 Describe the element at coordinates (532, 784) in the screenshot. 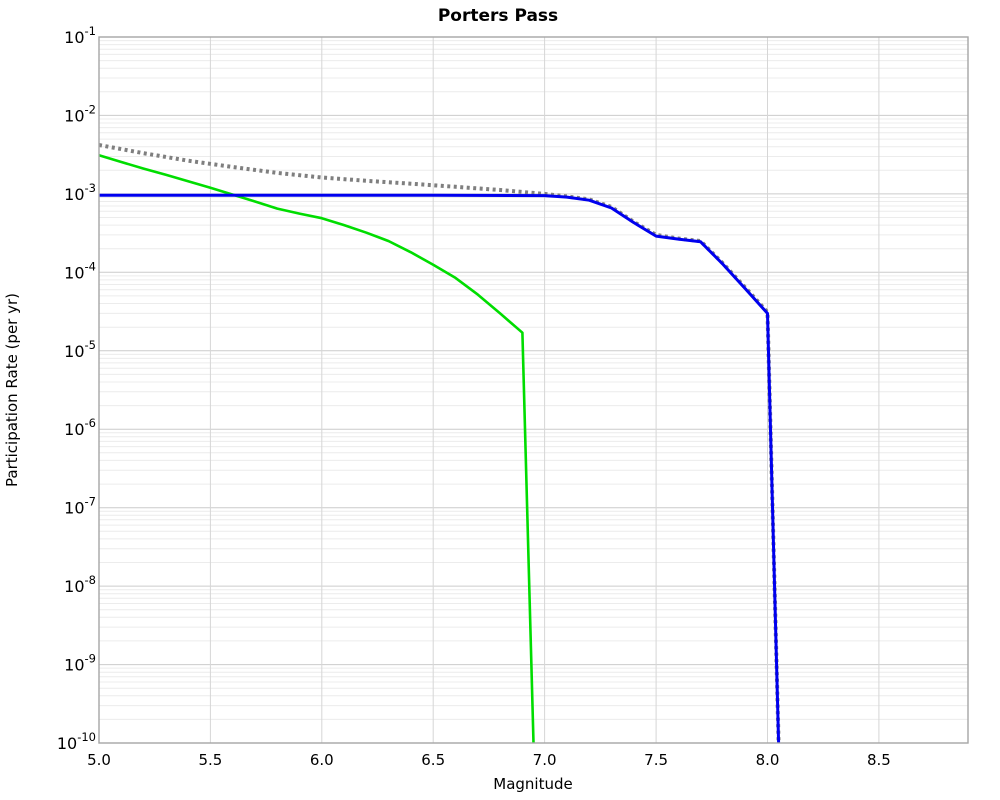

I see `x-axis-title: Magnitude` at that location.